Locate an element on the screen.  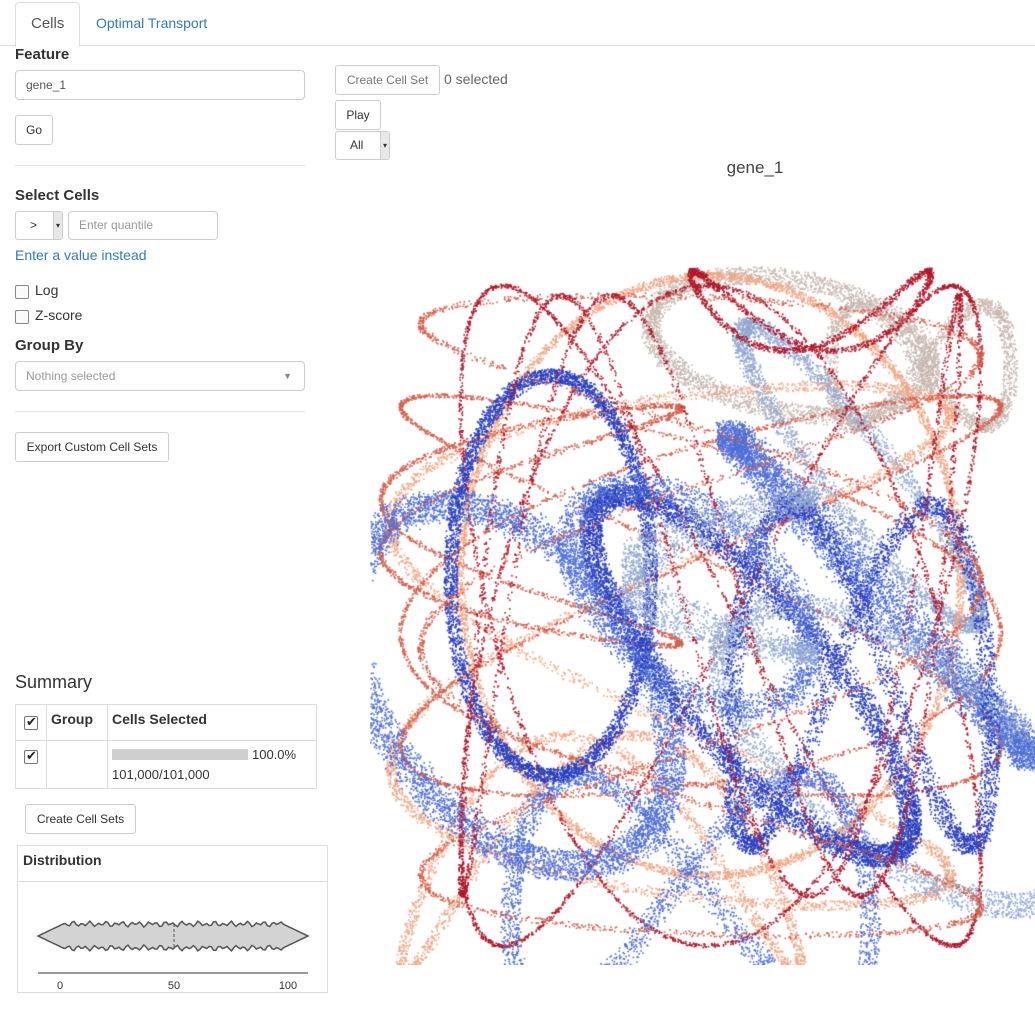
operator-select: > ▾ is located at coordinates (39, 225).